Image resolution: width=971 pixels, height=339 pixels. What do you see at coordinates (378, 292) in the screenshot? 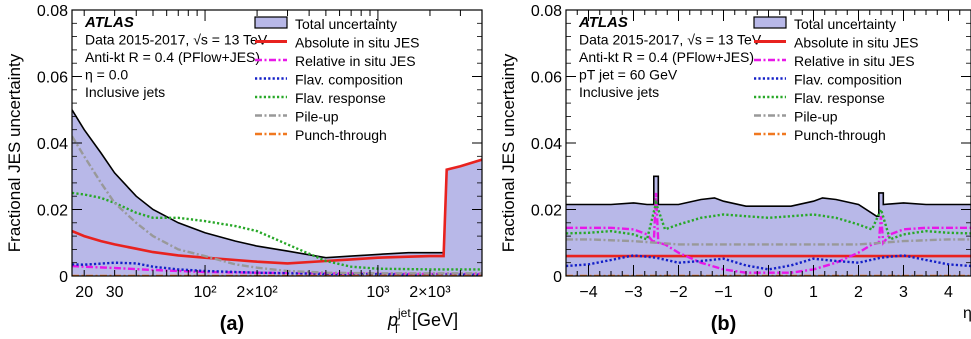
I see `x-tick-label: 10³` at bounding box center [378, 292].